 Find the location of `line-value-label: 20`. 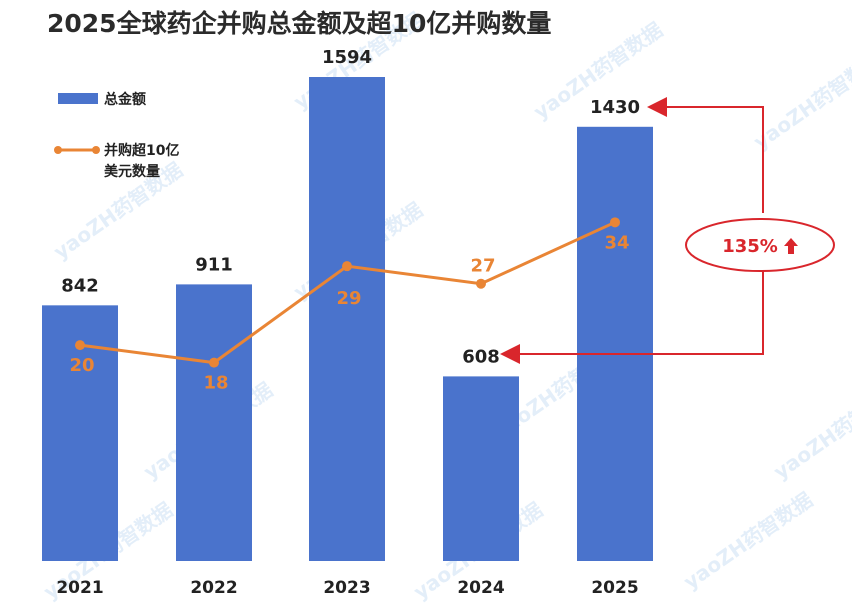

line-value-label: 20 is located at coordinates (81, 365).